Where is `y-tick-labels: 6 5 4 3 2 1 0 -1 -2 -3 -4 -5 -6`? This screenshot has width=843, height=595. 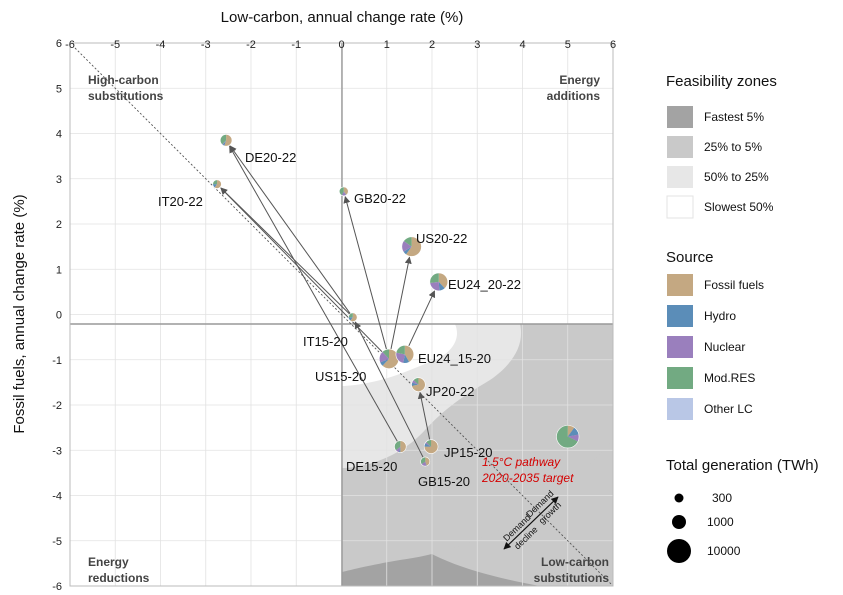
y-tick-labels: 6 5 4 3 2 1 0 -1 -2 -3 -4 -5 -6 is located at coordinates (57, 315).